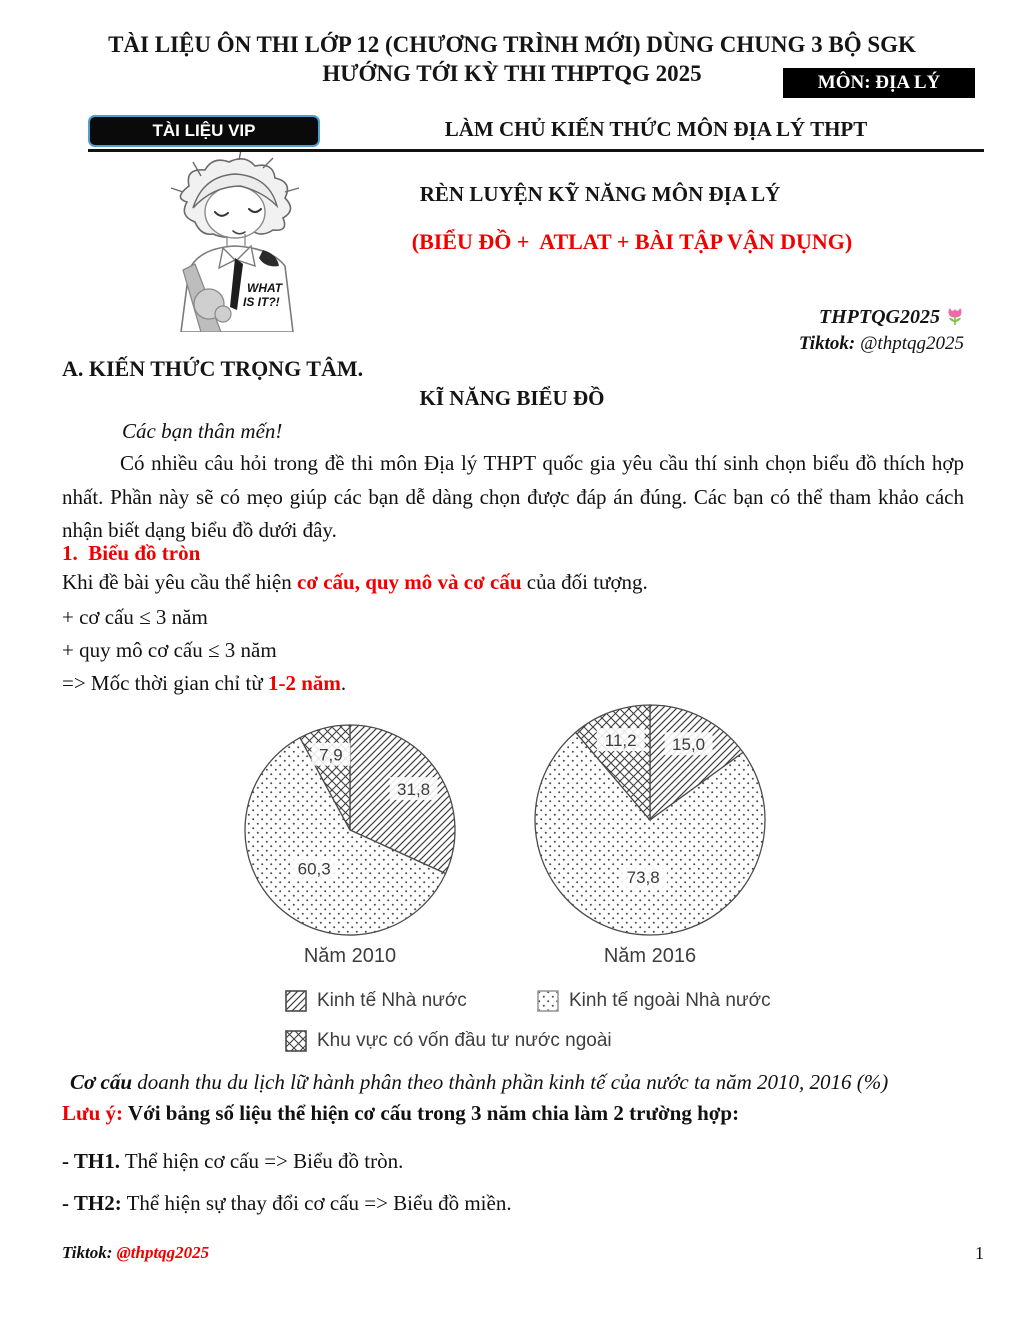 This screenshot has width=1024, height=1325. Describe the element at coordinates (979, 1253) in the screenshot. I see `page-number: 1` at that location.